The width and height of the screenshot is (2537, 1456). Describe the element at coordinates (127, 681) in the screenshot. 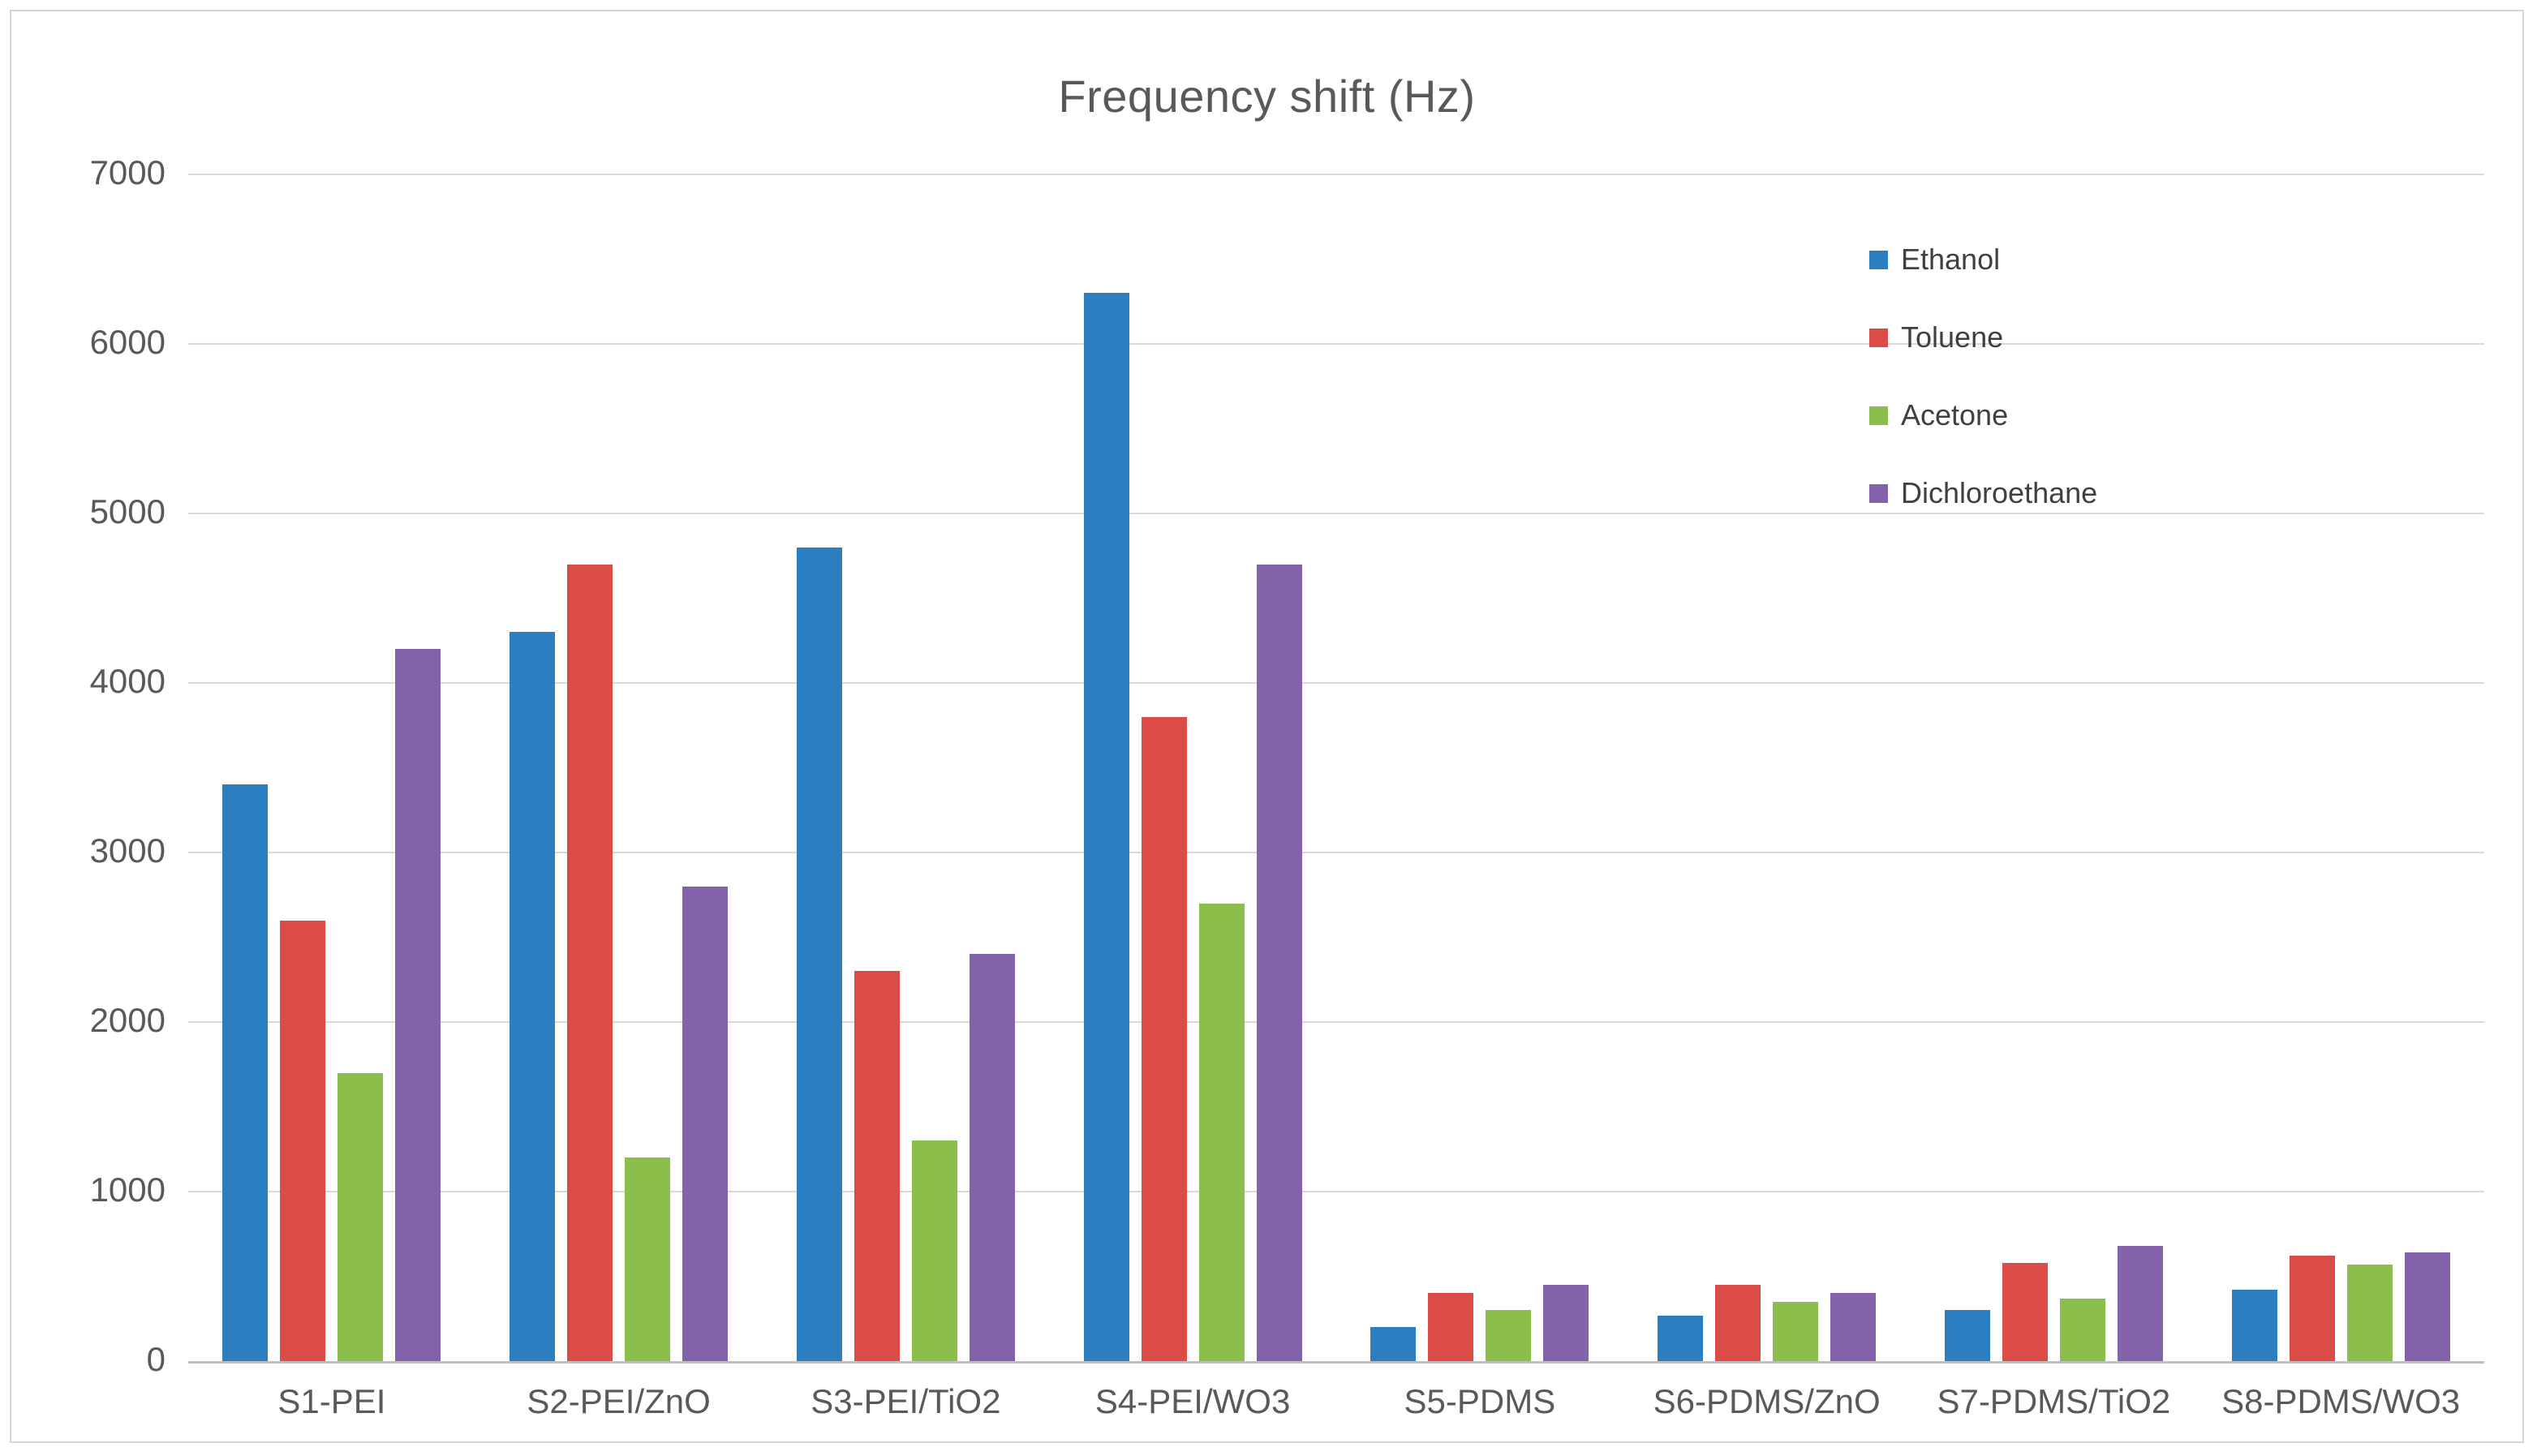

I see `y-axis-tick-label: 4000` at that location.